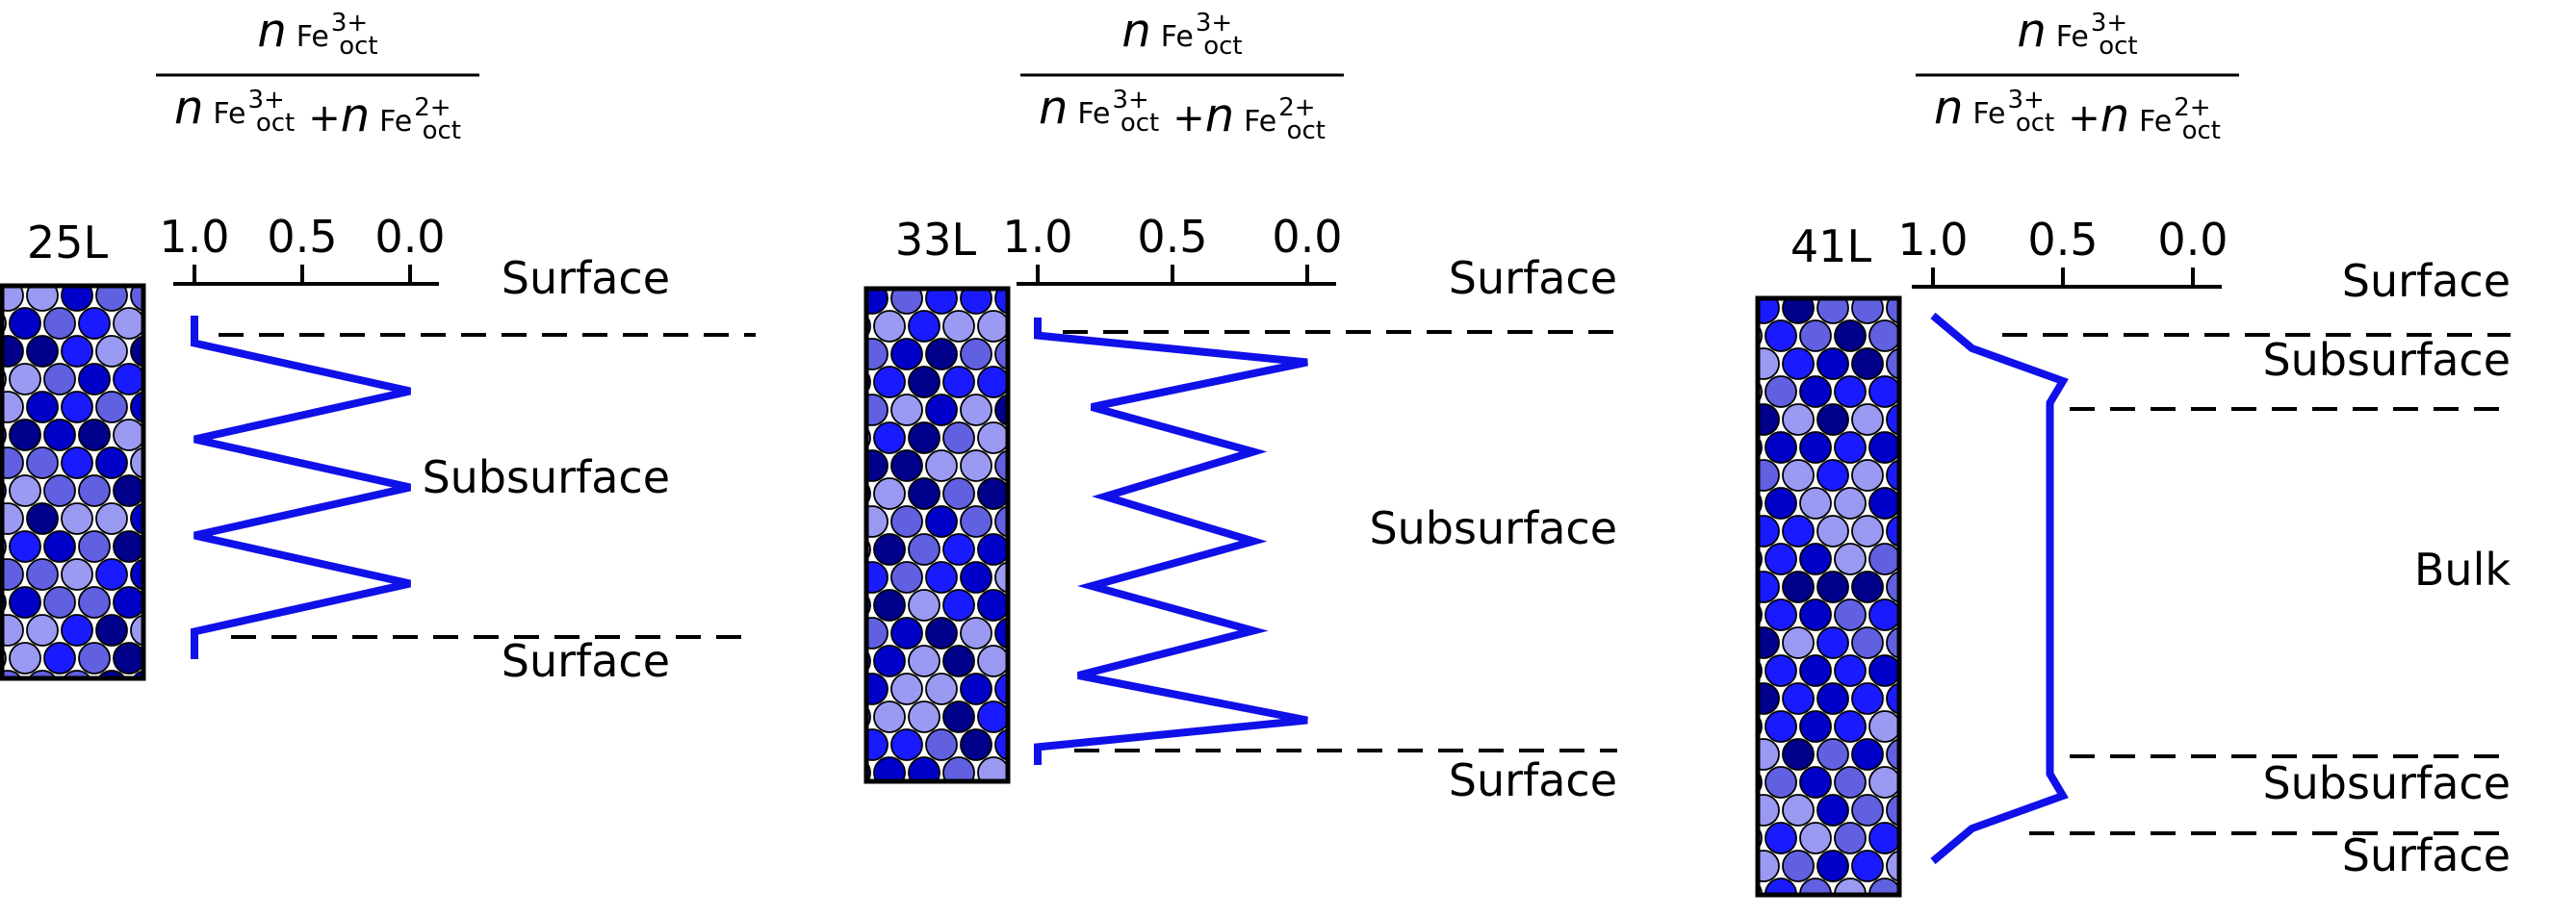 The image size is (2576, 917). I want to click on x-tick-label: 0.5, so click(302, 237).